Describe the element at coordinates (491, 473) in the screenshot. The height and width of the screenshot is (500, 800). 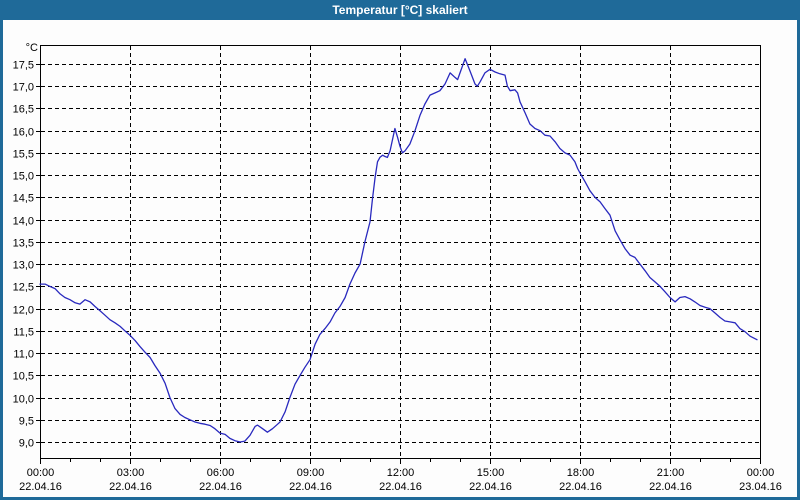
I see `x-time-label: 15:00` at that location.